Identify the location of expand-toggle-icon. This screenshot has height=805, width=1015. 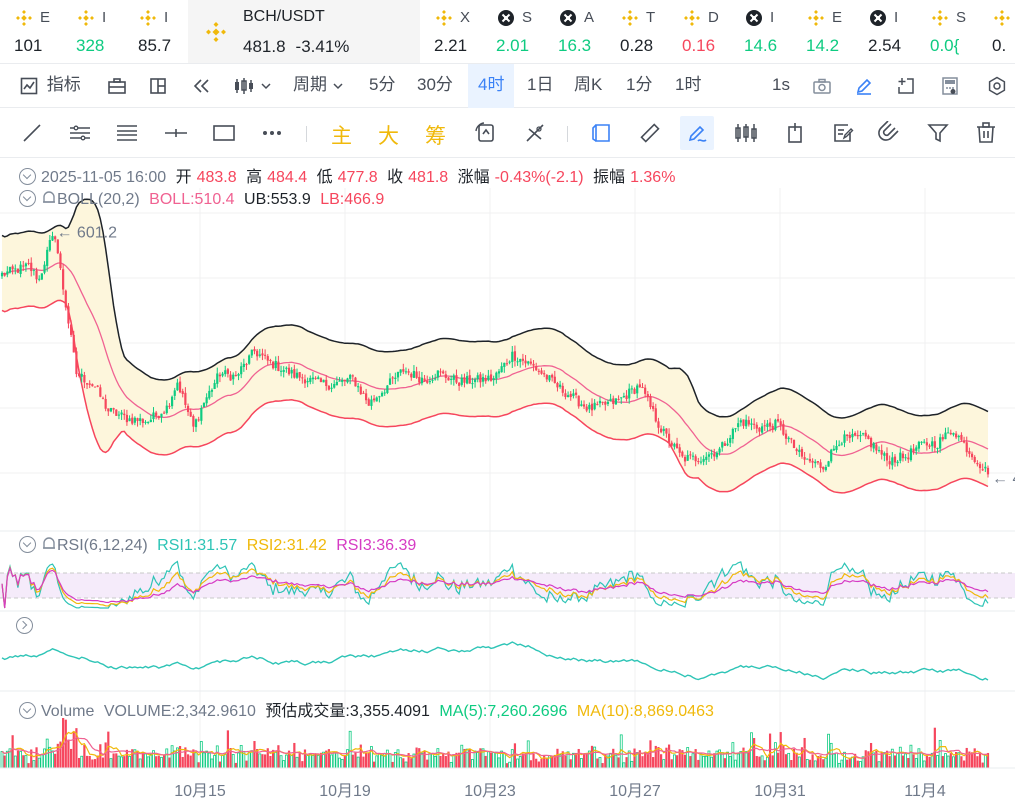
(24, 625).